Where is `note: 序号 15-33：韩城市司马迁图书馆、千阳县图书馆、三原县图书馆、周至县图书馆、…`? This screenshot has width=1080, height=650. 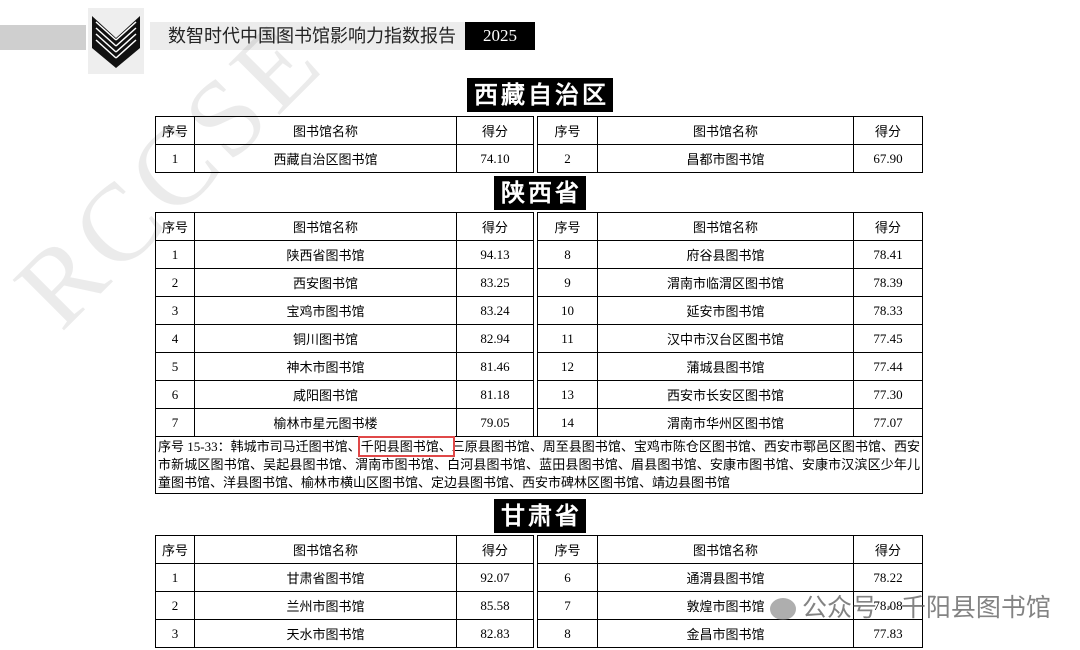
note: 序号 15-33：韩城市司马迁图书馆、千阳县图书馆、三原县图书馆、周至县图书馆、… is located at coordinates (539, 465).